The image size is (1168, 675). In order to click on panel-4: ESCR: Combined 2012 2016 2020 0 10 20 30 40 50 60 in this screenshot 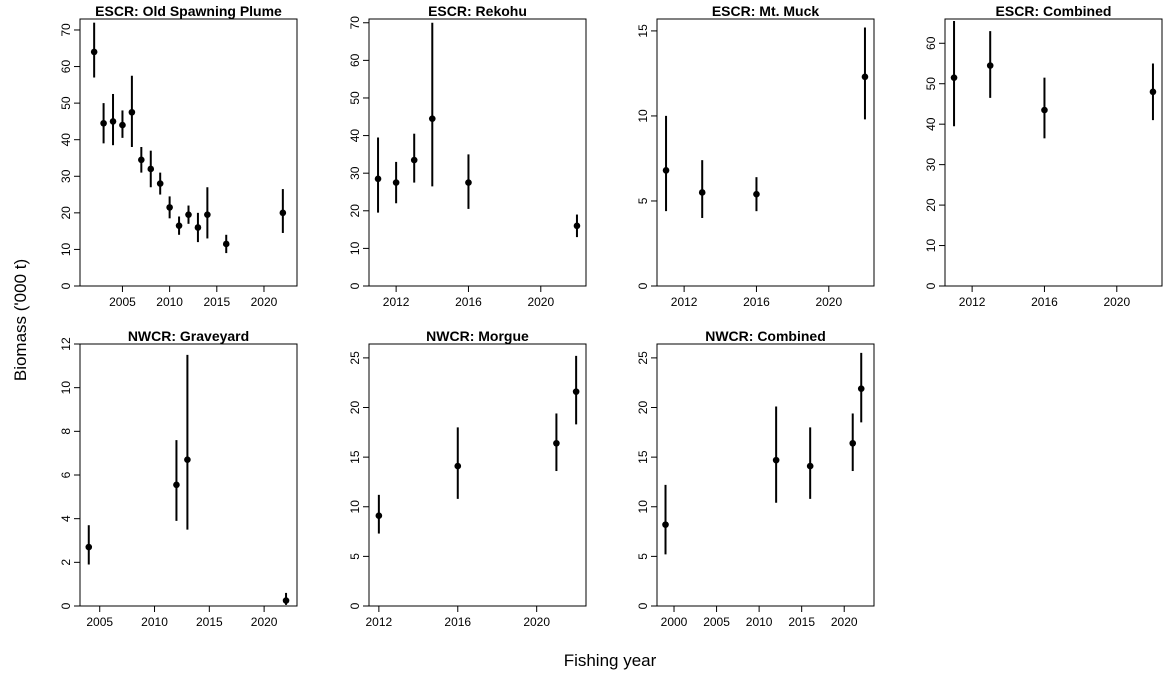, I will do `click(1043, 156)`.